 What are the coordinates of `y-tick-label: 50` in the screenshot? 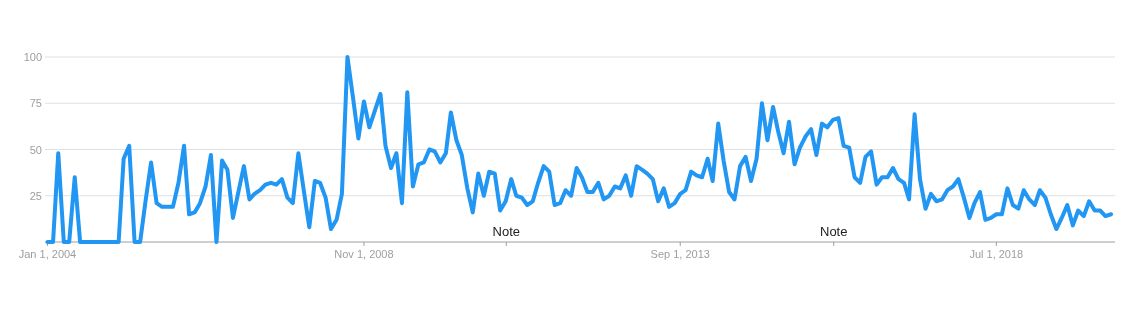 It's located at (35, 149).